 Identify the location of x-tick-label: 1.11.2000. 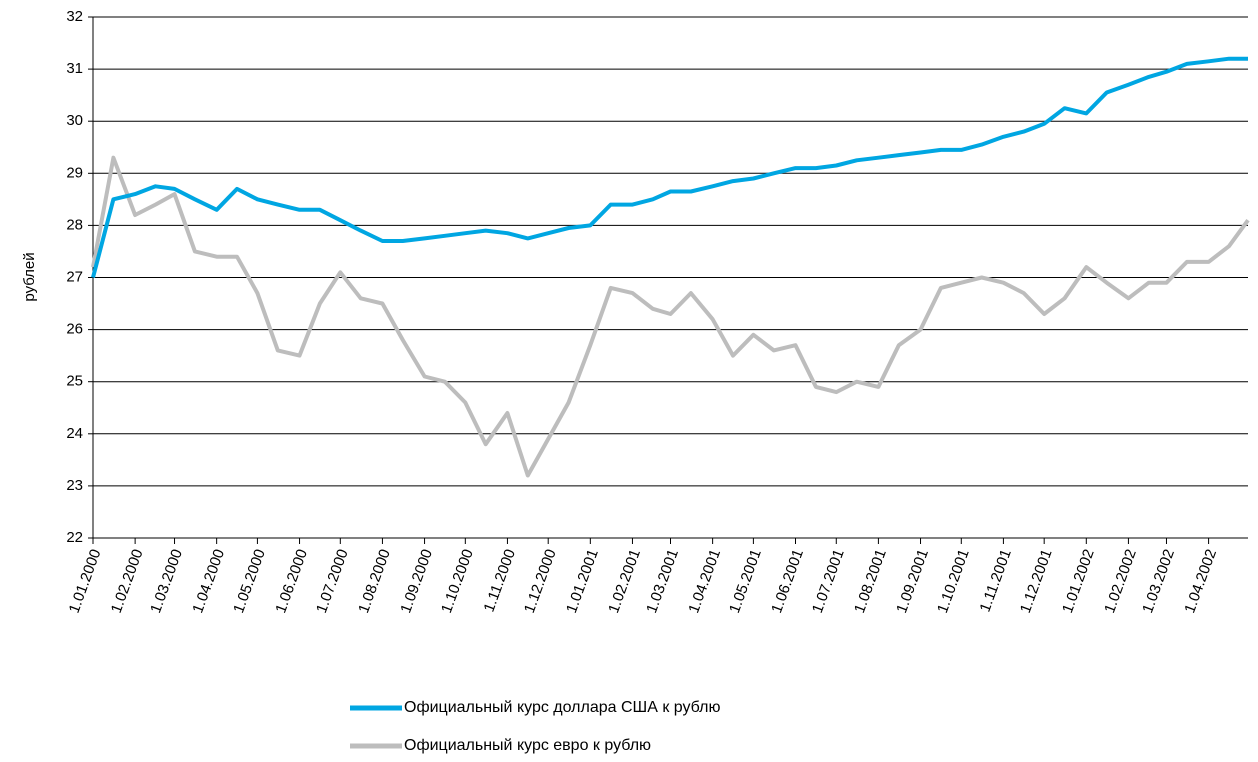
(500, 580).